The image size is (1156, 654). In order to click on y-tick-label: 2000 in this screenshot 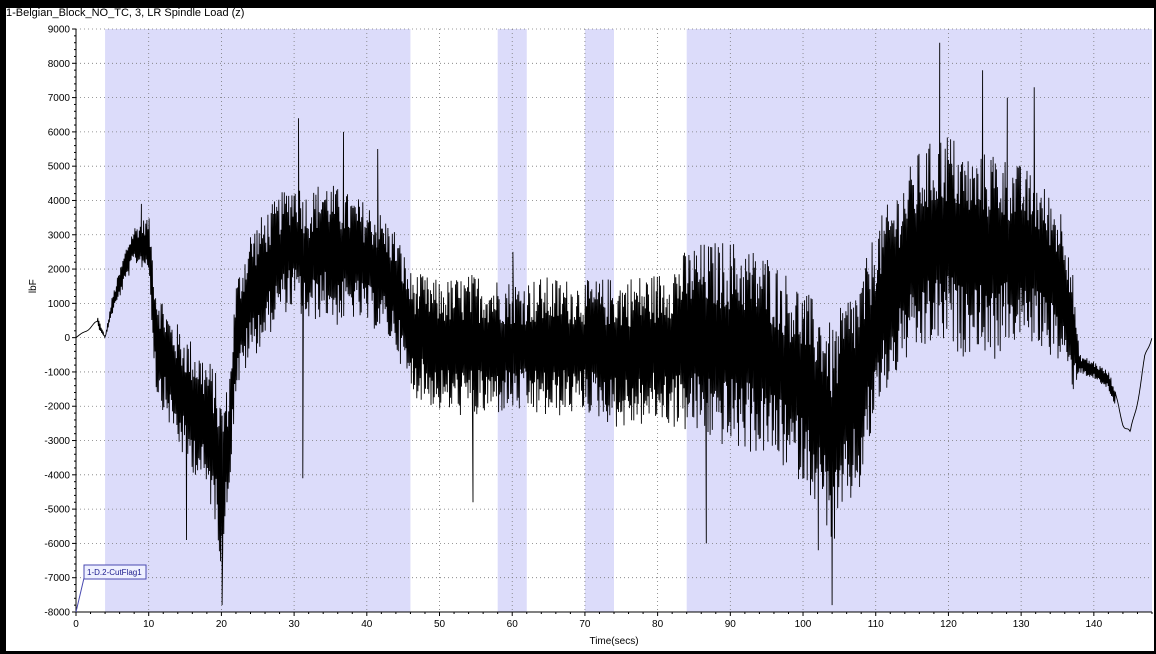, I will do `click(59, 270)`.